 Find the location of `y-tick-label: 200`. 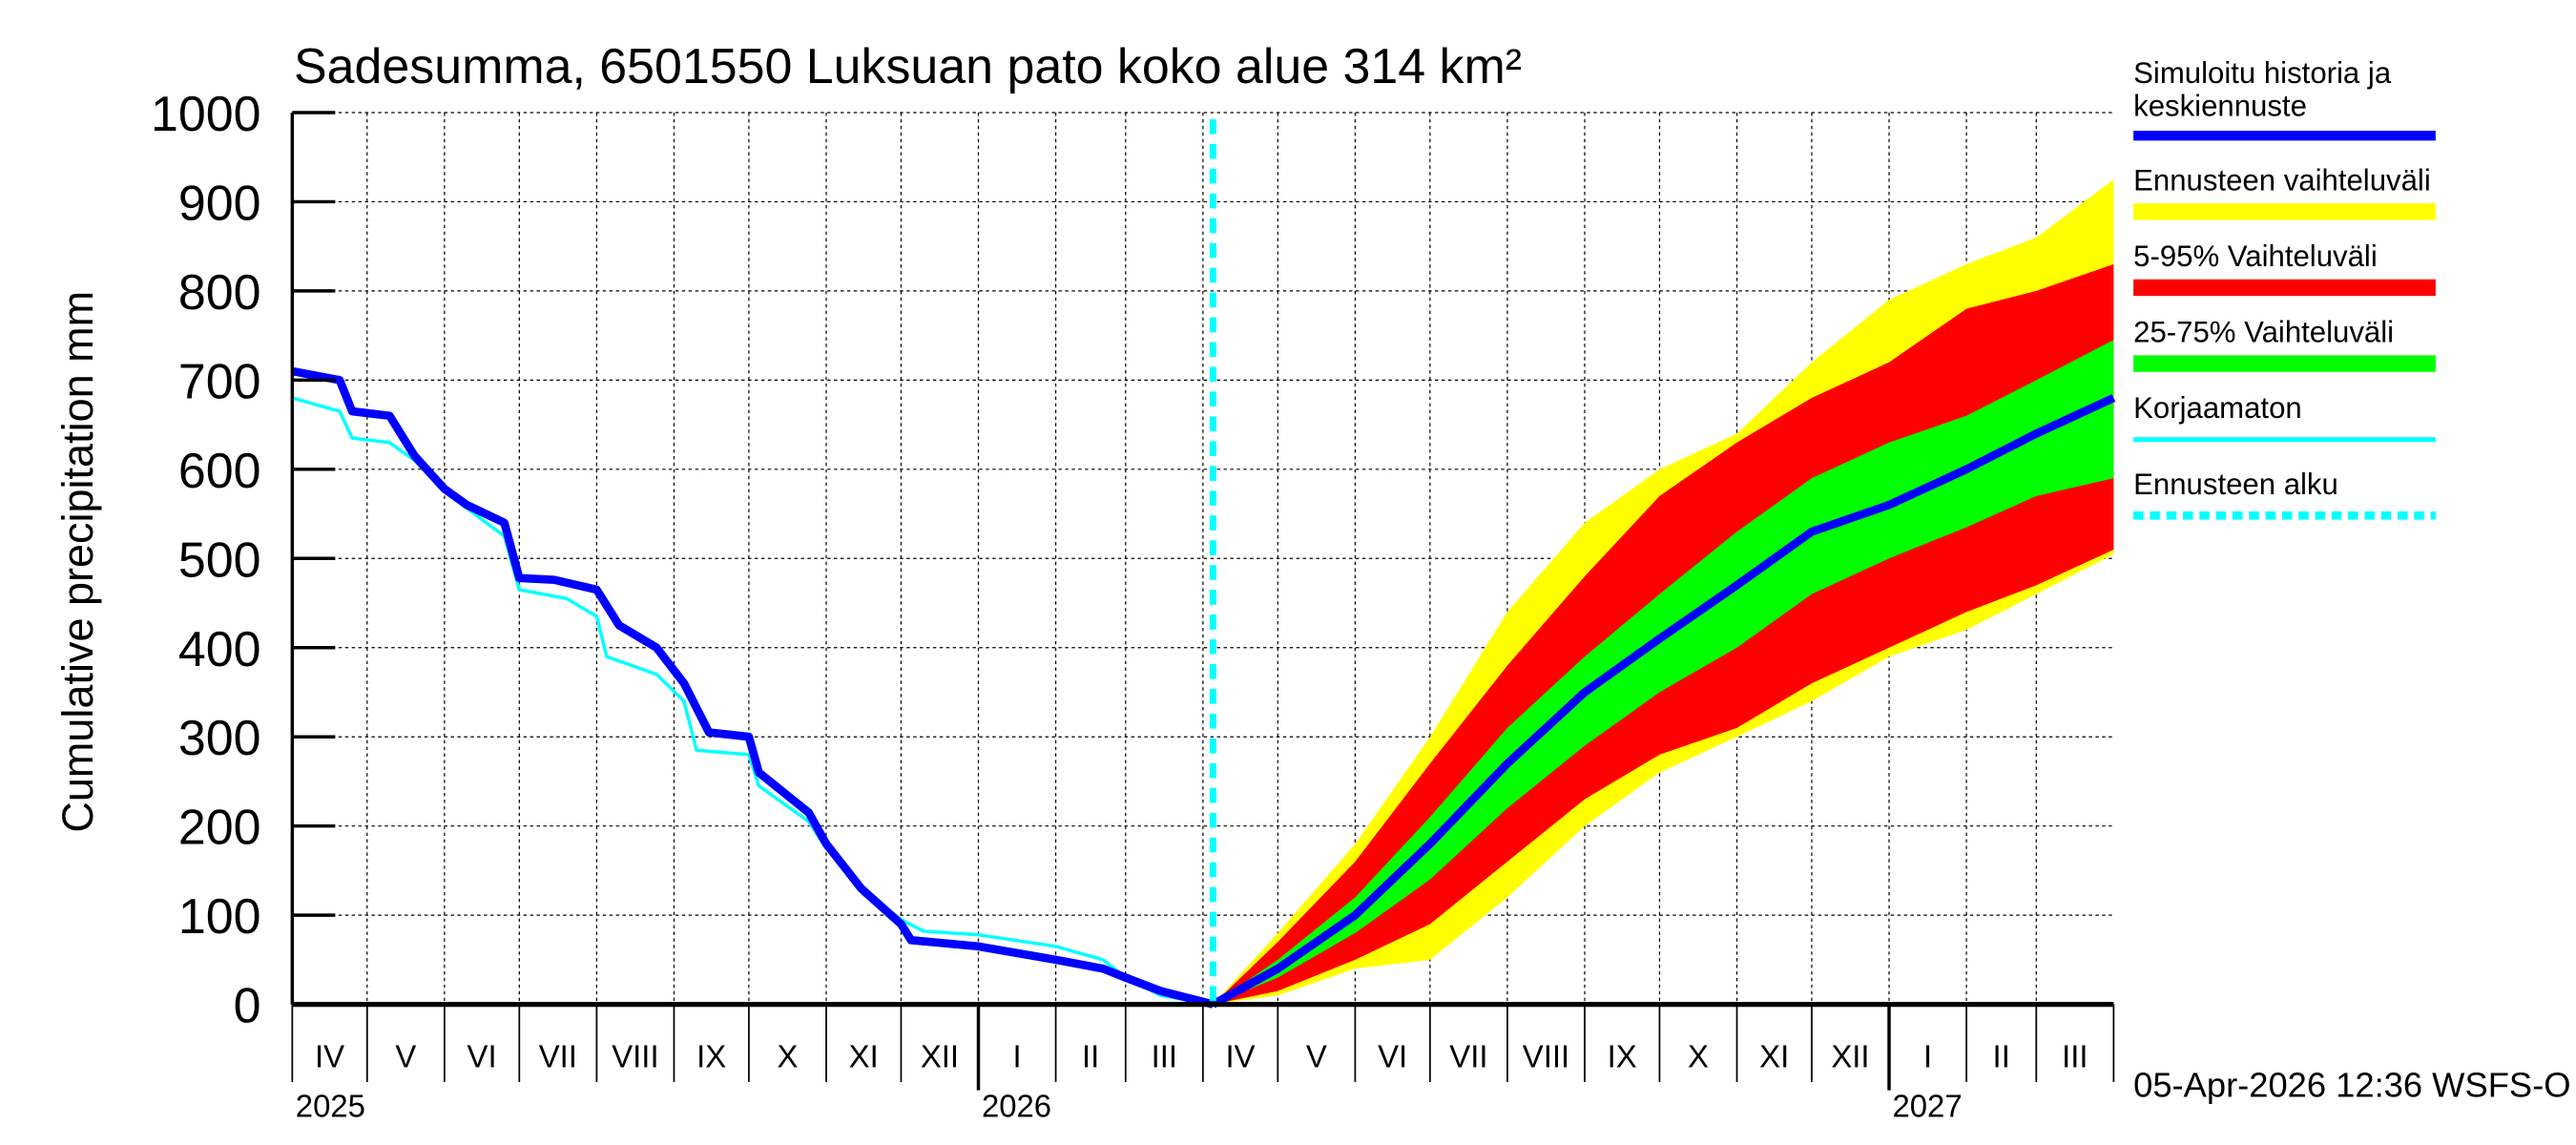

y-tick-label: 200 is located at coordinates (219, 829).